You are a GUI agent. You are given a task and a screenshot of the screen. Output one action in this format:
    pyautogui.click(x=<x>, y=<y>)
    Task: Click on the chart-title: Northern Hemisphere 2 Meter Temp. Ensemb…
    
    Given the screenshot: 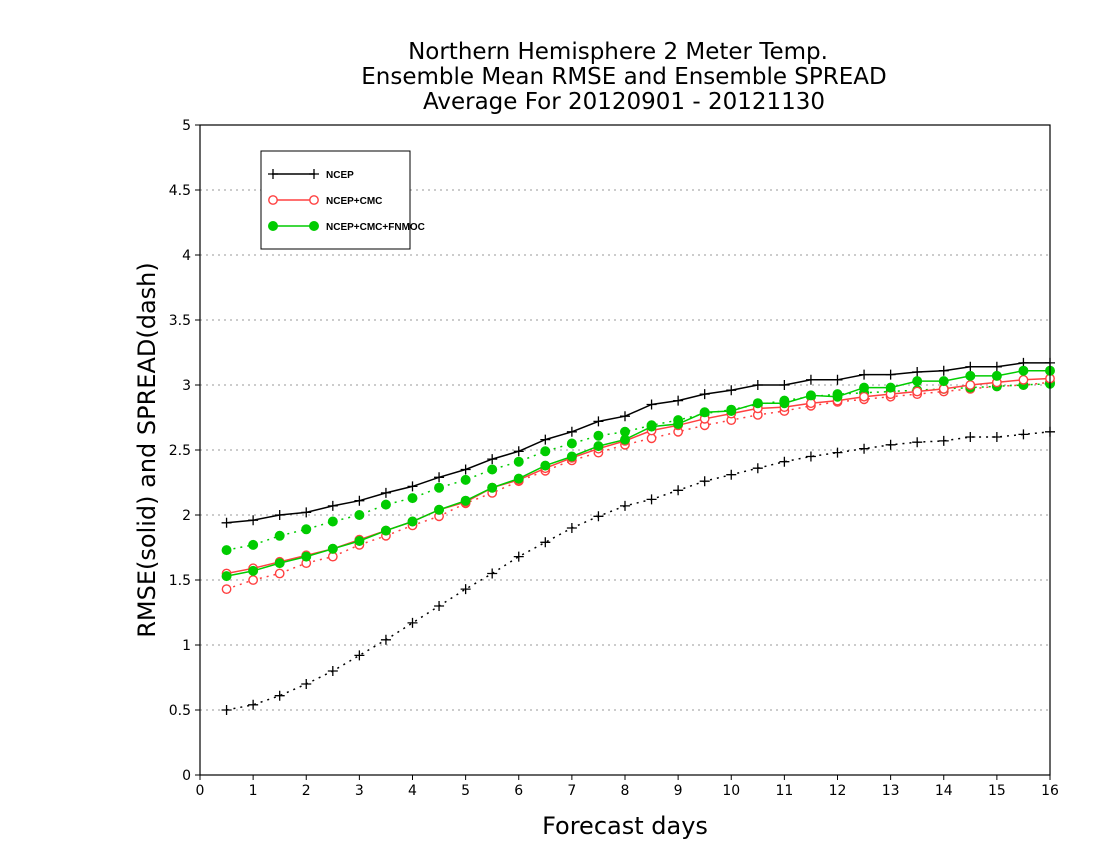 What is the action you would take?
    pyautogui.click(x=623, y=77)
    